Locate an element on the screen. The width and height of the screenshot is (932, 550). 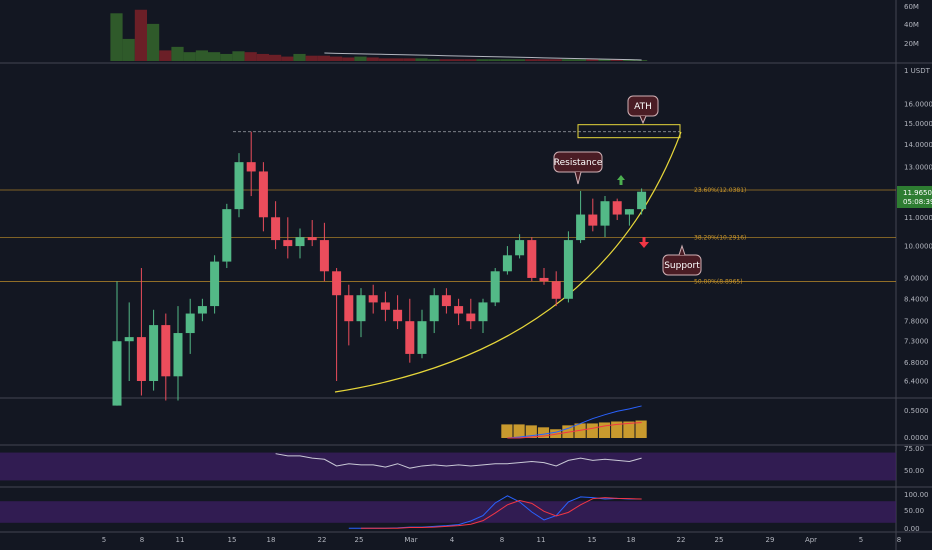
ath-label: ATH is located at coordinates (643, 107).